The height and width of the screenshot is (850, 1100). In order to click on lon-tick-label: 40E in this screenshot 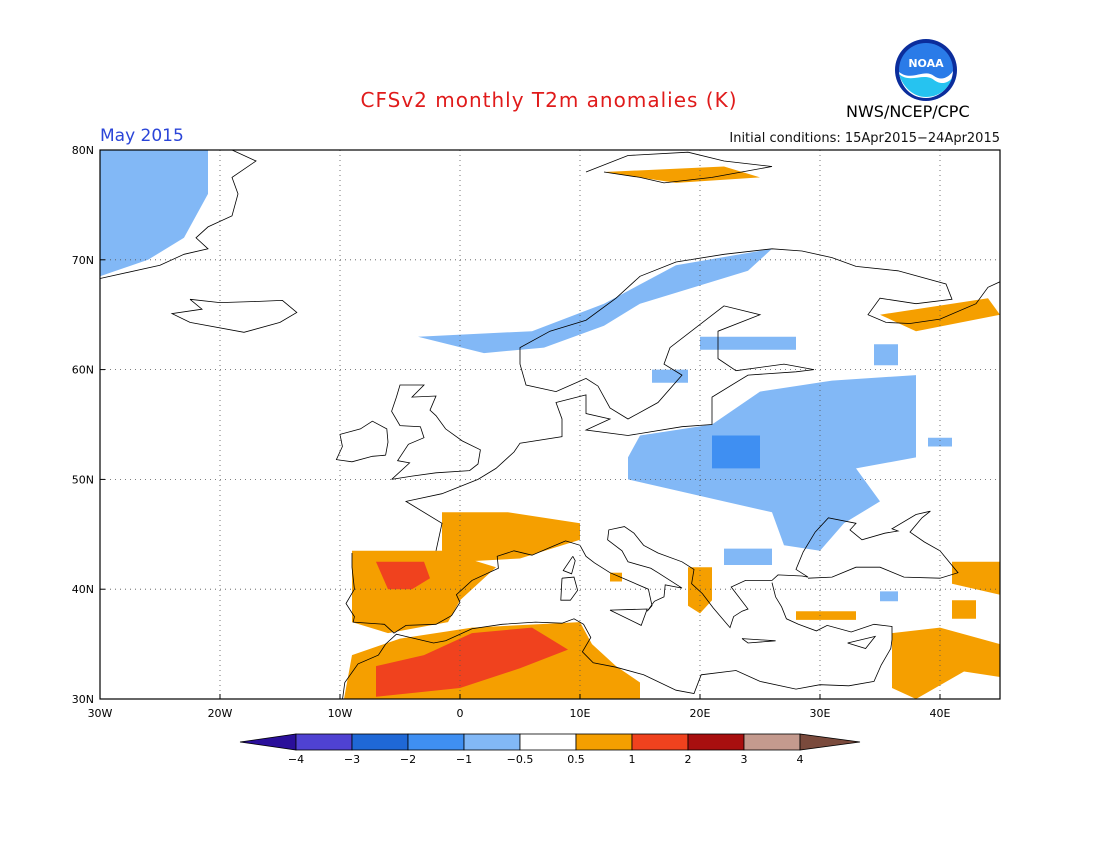, I will do `click(940, 713)`.